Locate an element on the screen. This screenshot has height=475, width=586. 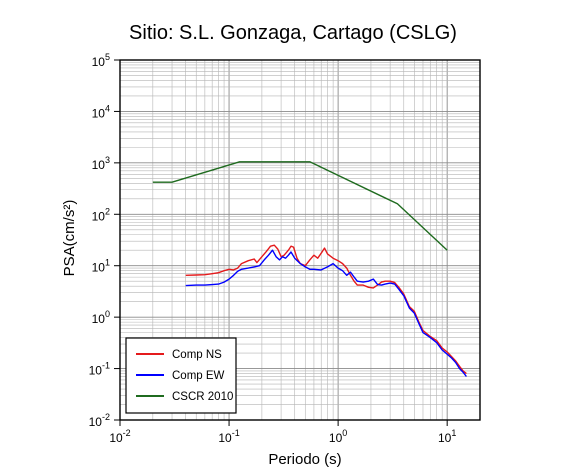
x-axis-label: Periodo (s) is located at coordinates (304, 459).